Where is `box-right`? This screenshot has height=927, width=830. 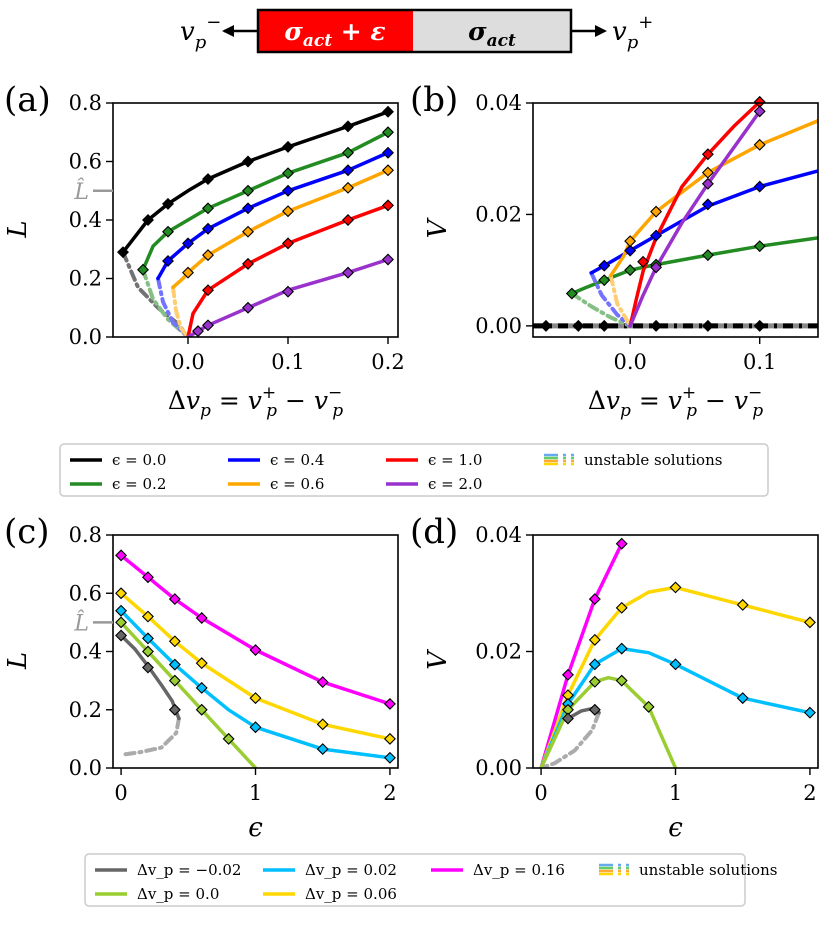 box-right is located at coordinates (492, 31).